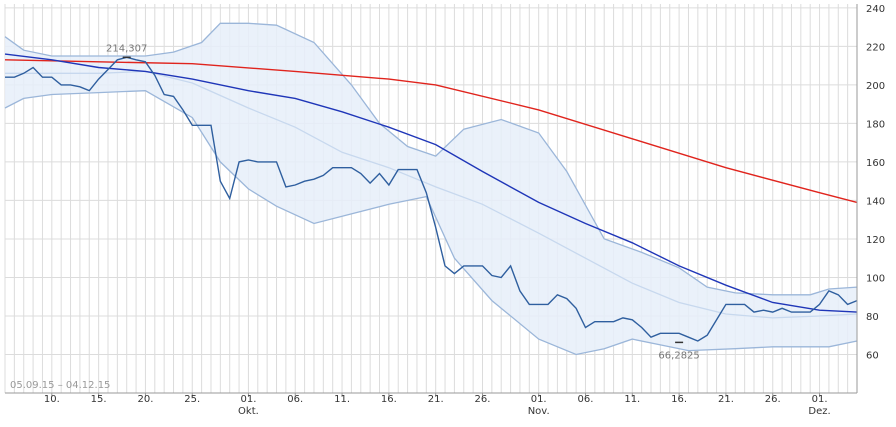  I want to click on x-tick-label: 10., so click(52, 399).